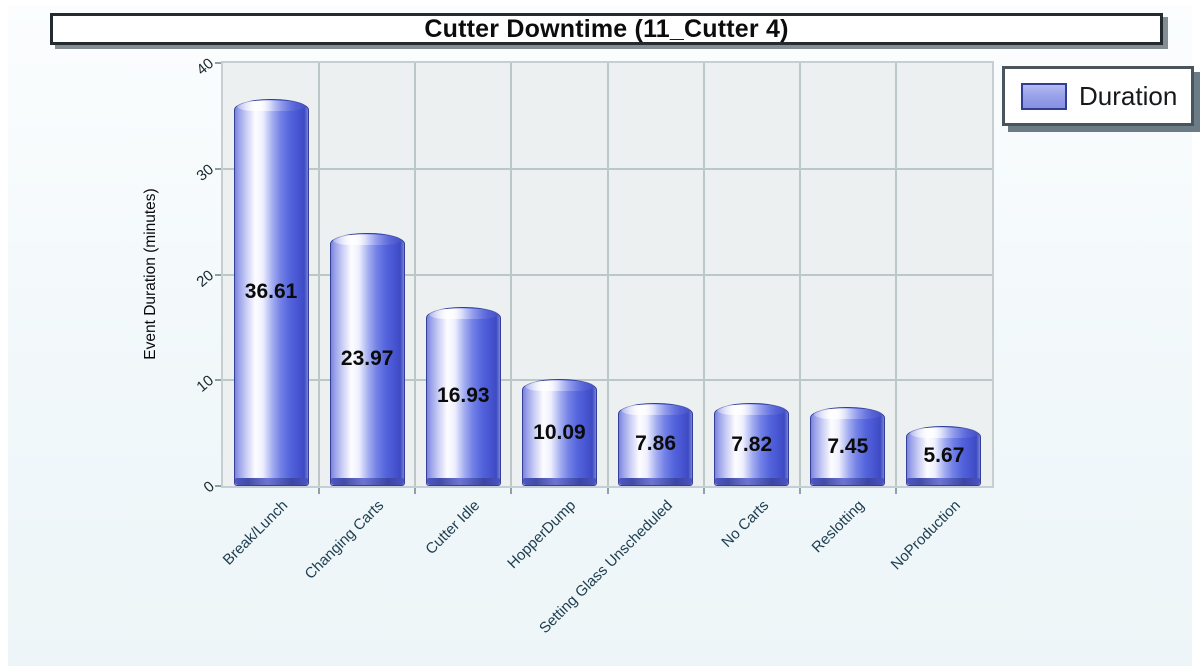 The width and height of the screenshot is (1200, 666). Describe the element at coordinates (344, 540) in the screenshot. I see `x-axis-label-changing-carts: Changing Carts` at that location.